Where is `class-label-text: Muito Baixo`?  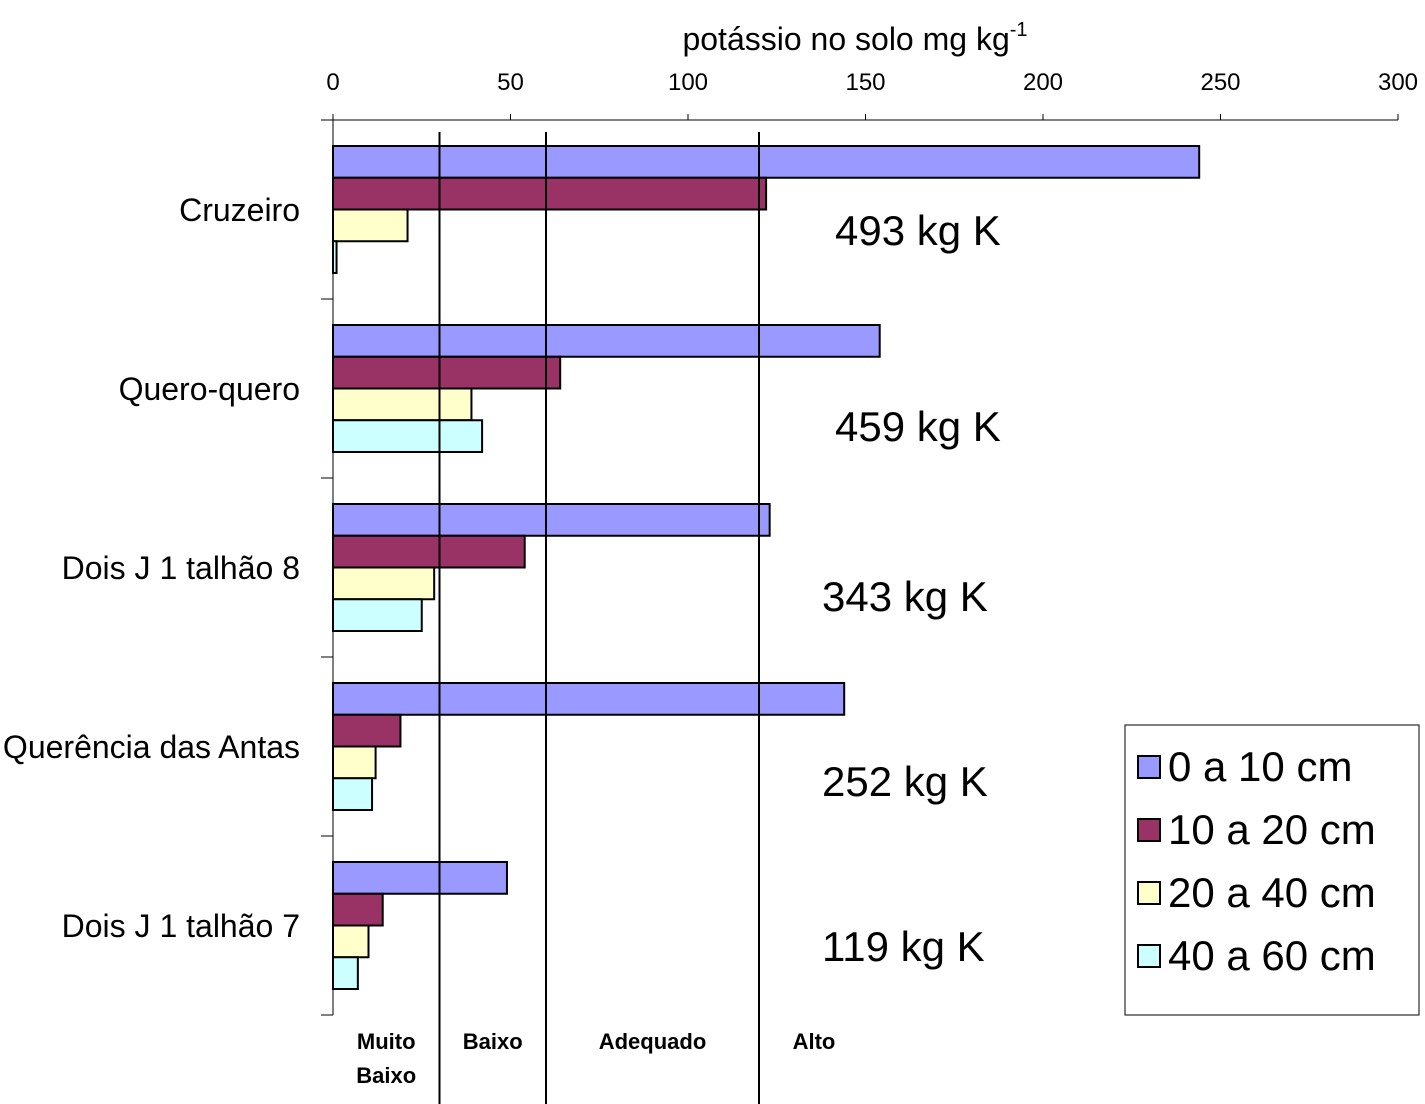
class-label-text: Muito Baixo is located at coordinates (386, 1058).